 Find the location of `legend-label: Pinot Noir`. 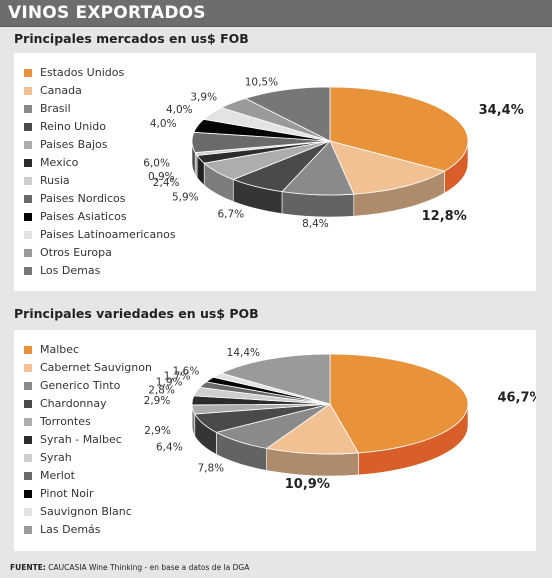

legend-label: Pinot Noir is located at coordinates (67, 493).